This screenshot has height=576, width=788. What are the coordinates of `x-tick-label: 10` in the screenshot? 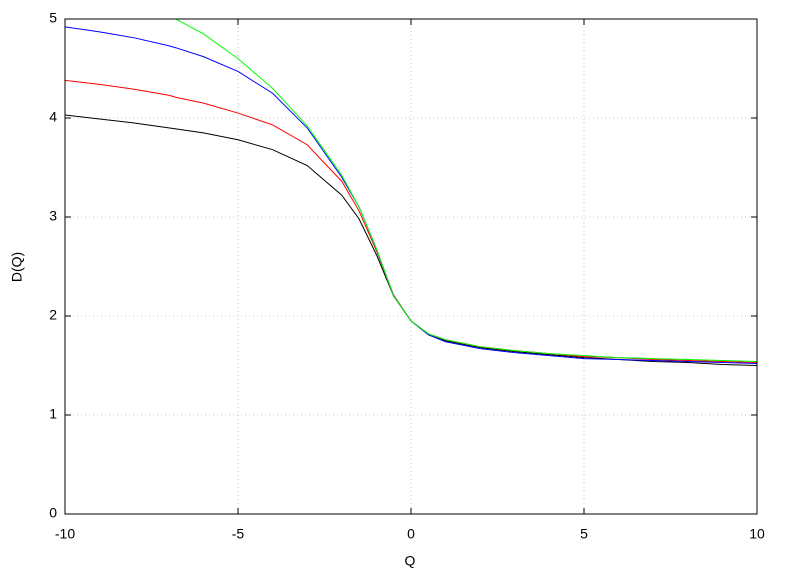 It's located at (757, 534).